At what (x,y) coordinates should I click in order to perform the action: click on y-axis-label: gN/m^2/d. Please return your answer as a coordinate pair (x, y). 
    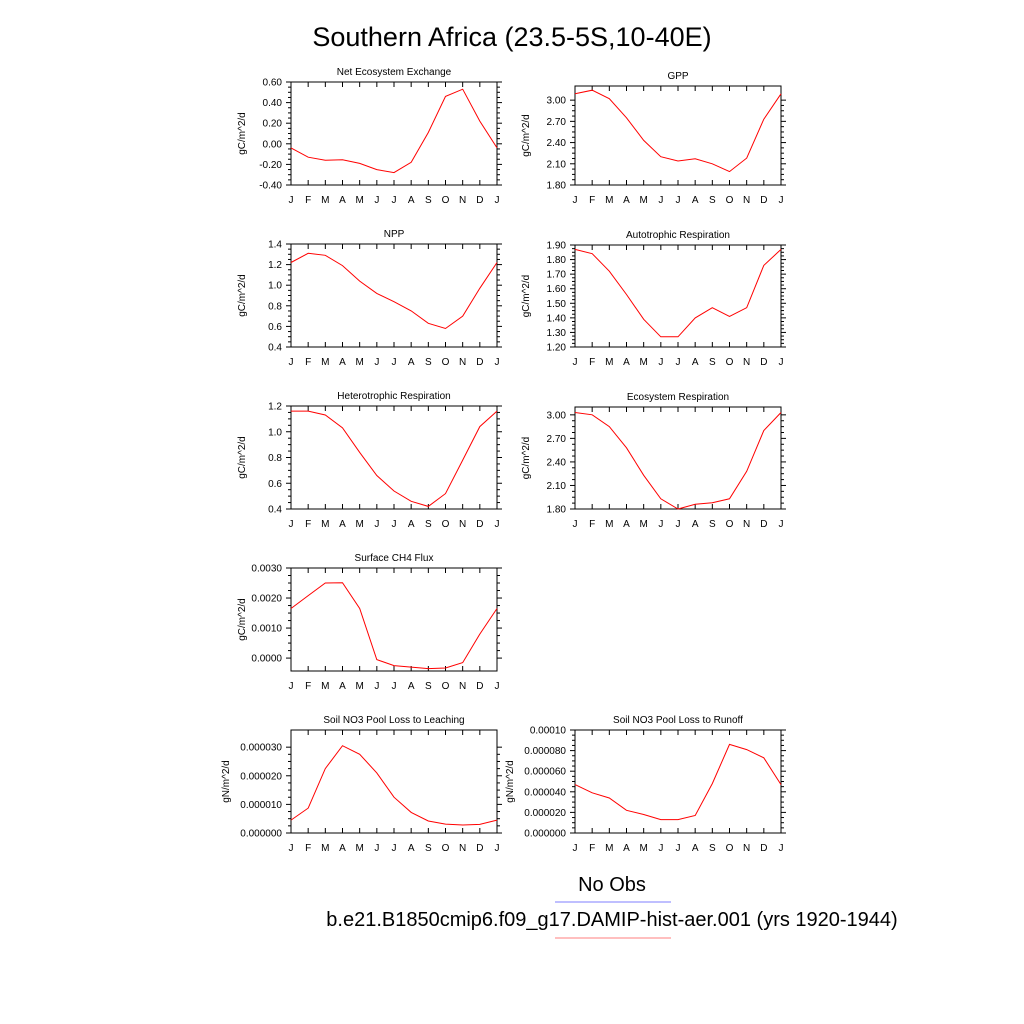
    Looking at the image, I should click on (510, 781).